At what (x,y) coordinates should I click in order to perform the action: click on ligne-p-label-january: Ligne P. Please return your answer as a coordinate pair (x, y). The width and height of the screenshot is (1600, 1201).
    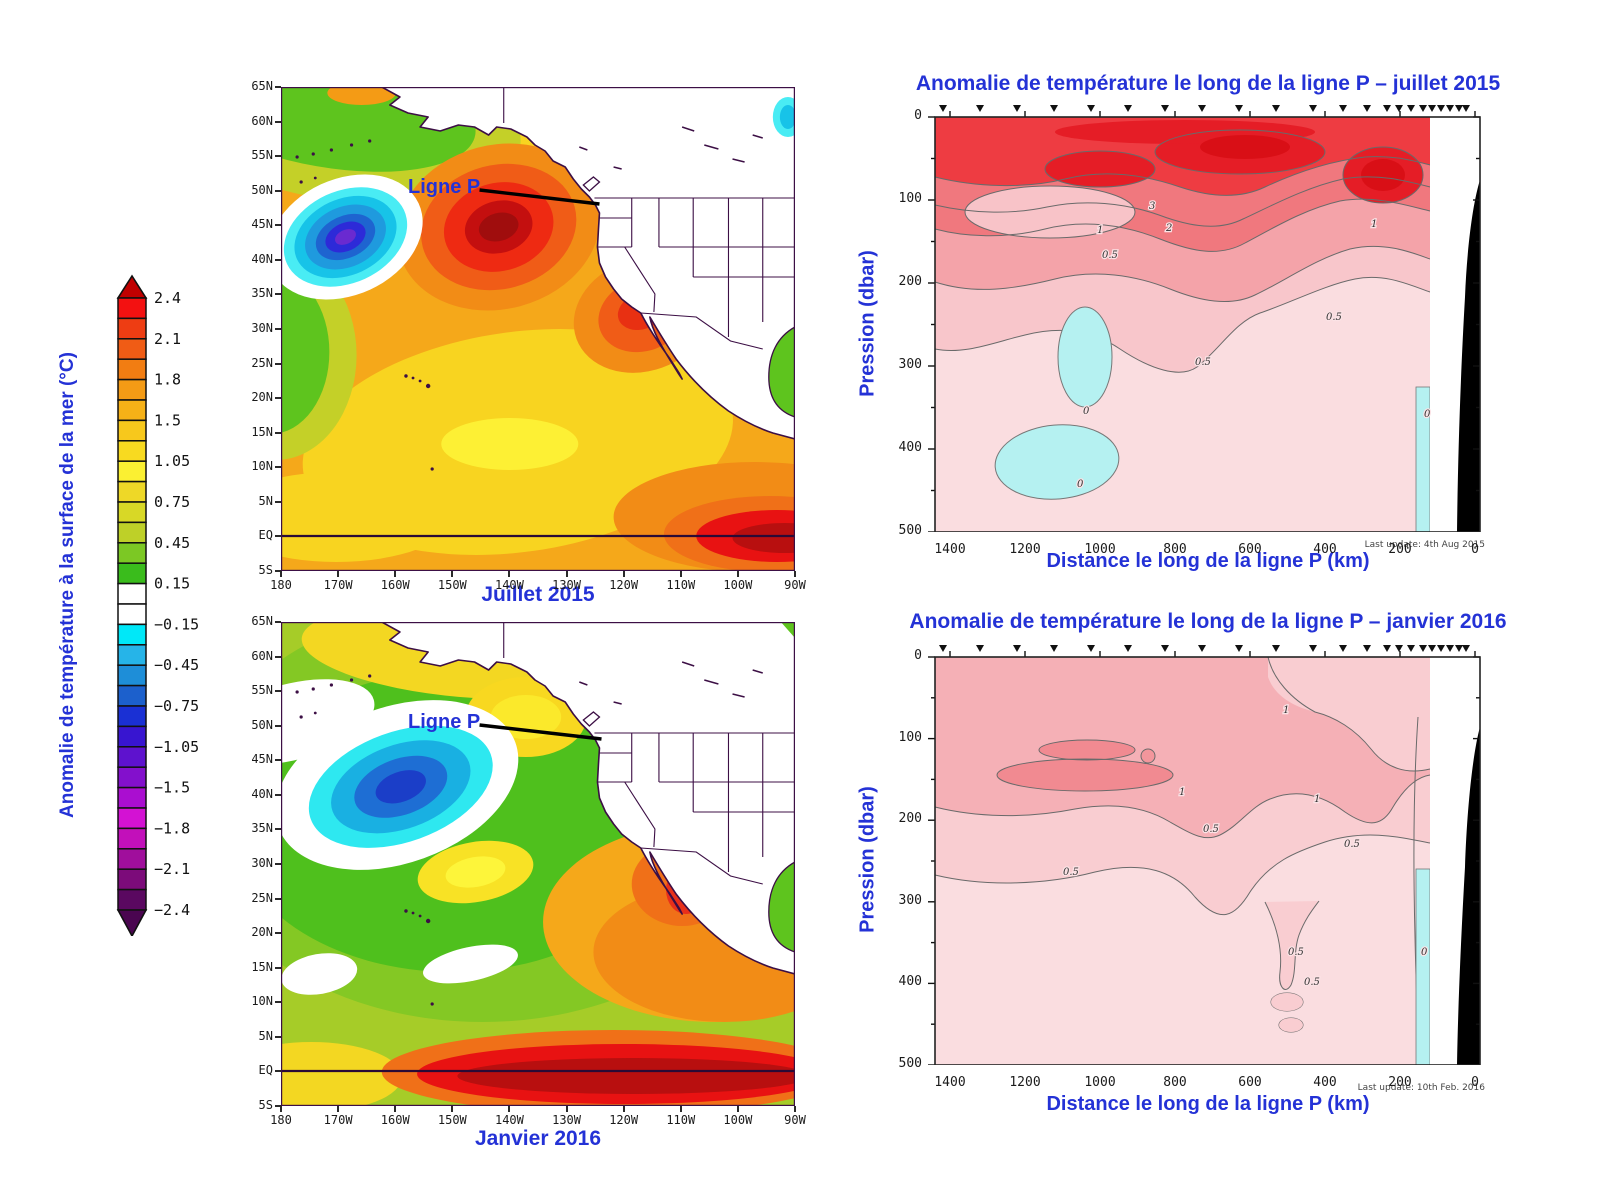
    Looking at the image, I should click on (444, 722).